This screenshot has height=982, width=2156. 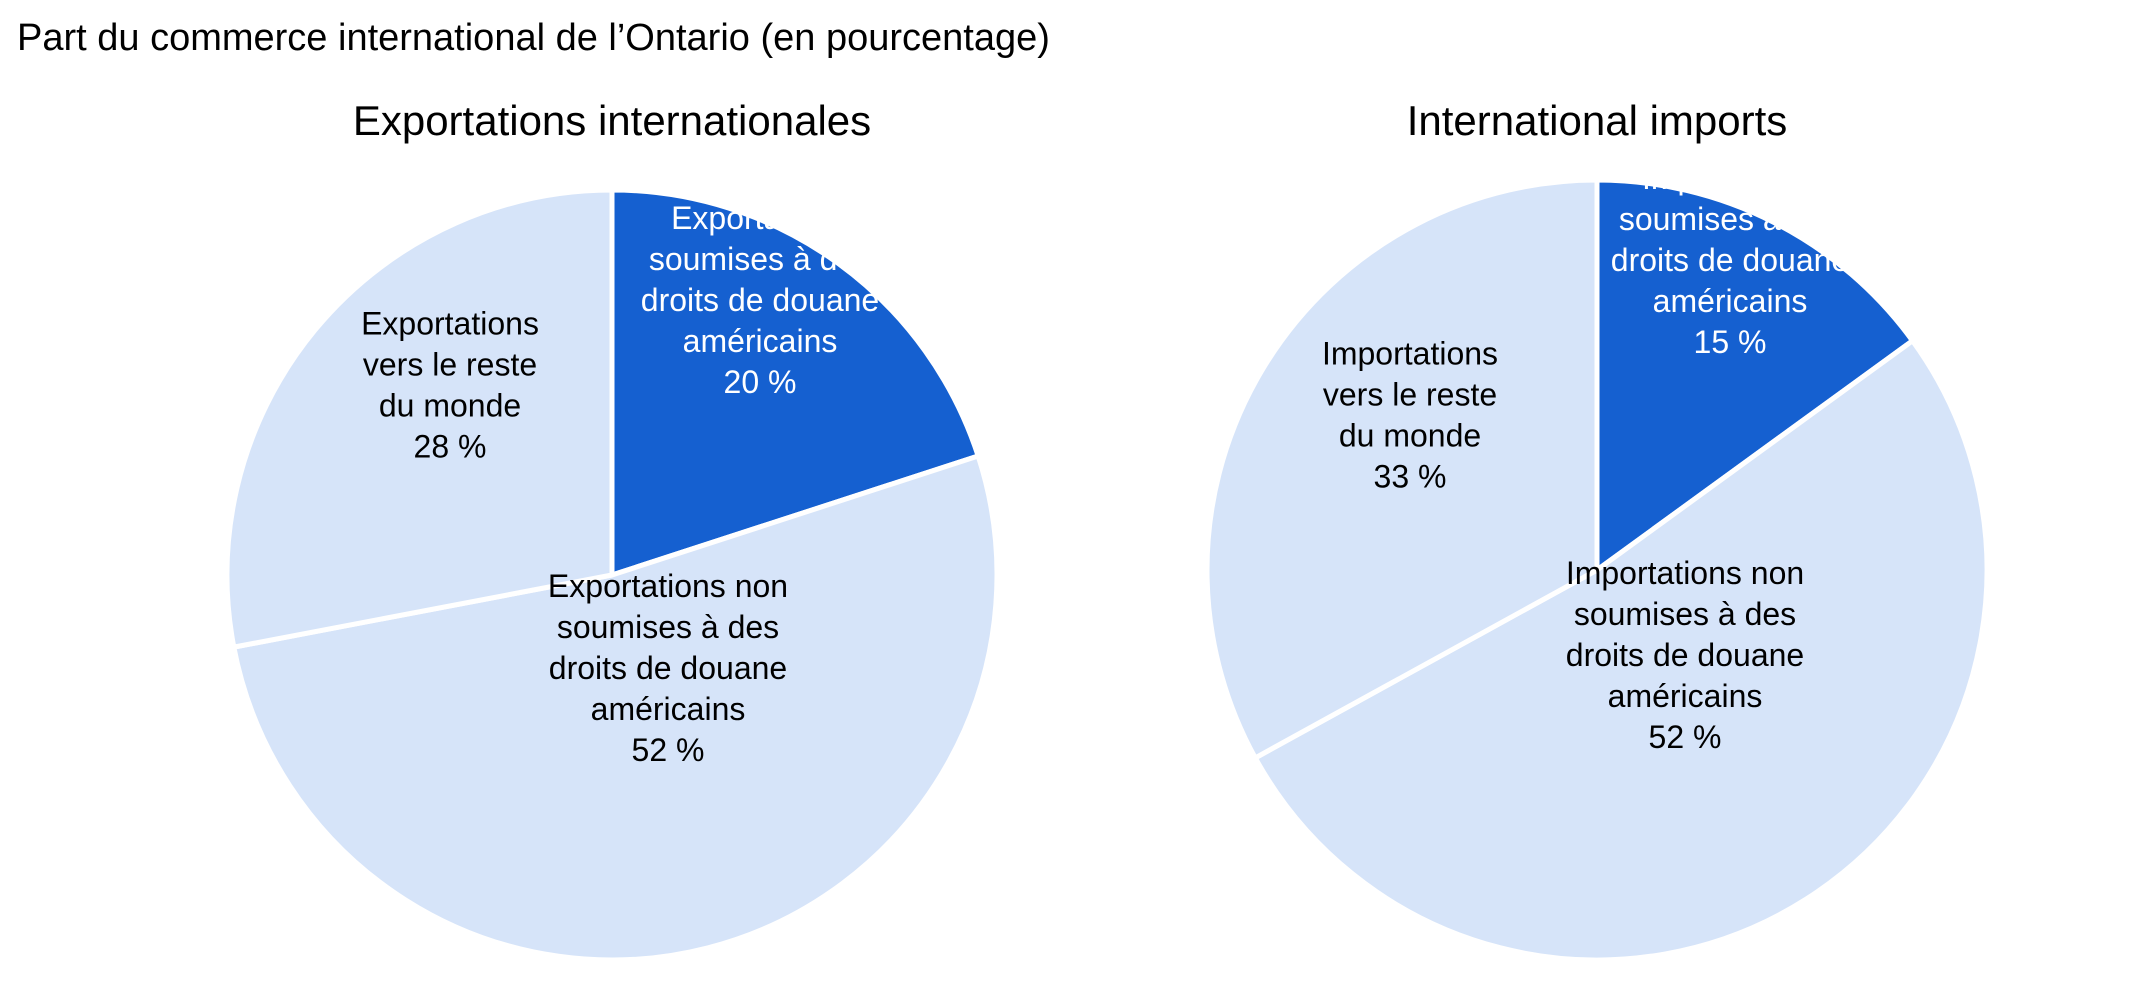 I want to click on slice-label-exports-3: Exportations vers le reste du monde 28 %, so click(x=450, y=385).